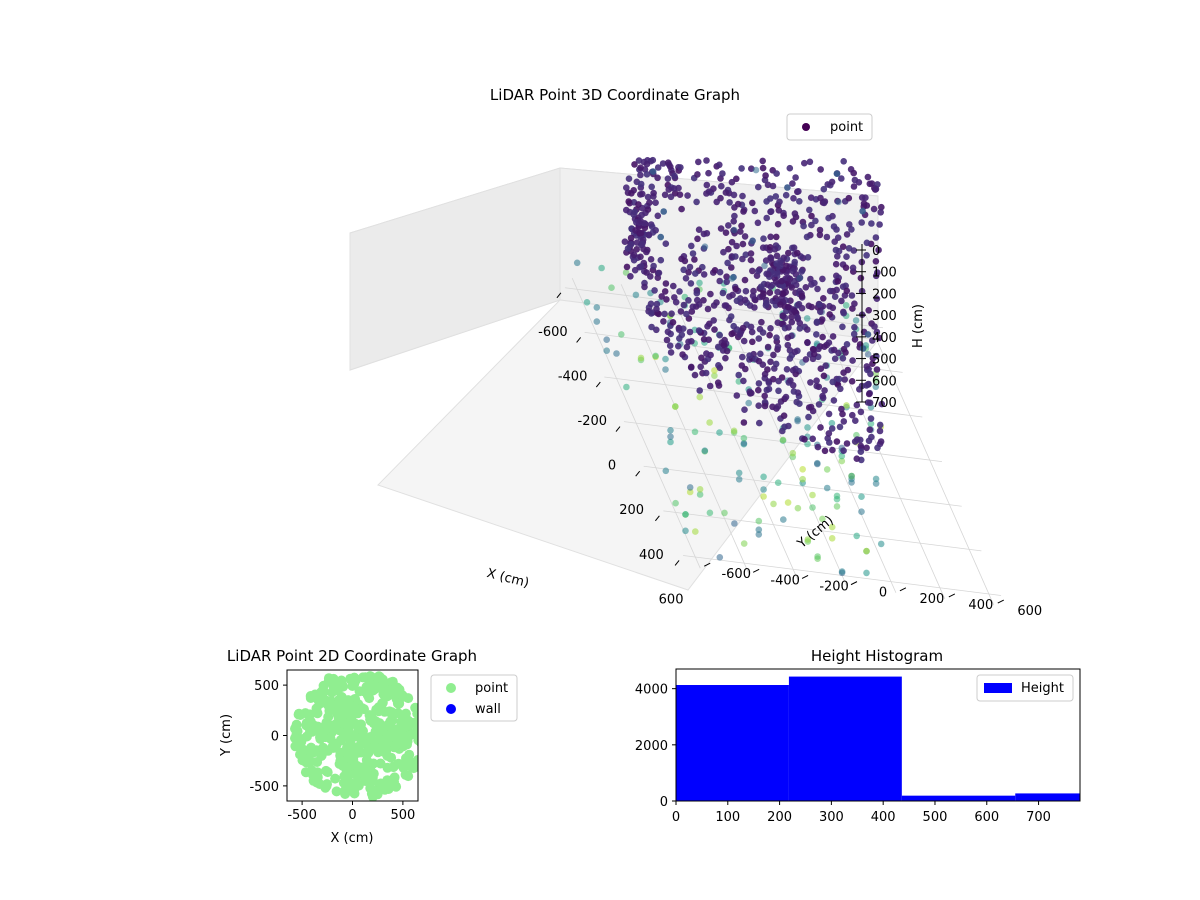  Describe the element at coordinates (877, 656) in the screenshot. I see `histogram-title: Height Histogram` at that location.